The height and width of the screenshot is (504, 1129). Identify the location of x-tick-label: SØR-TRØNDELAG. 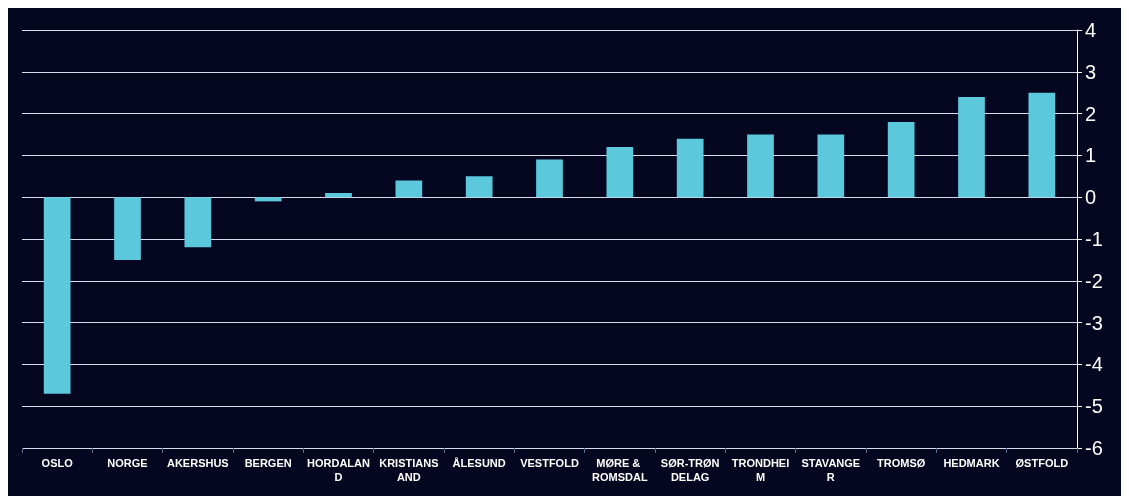
(690, 470).